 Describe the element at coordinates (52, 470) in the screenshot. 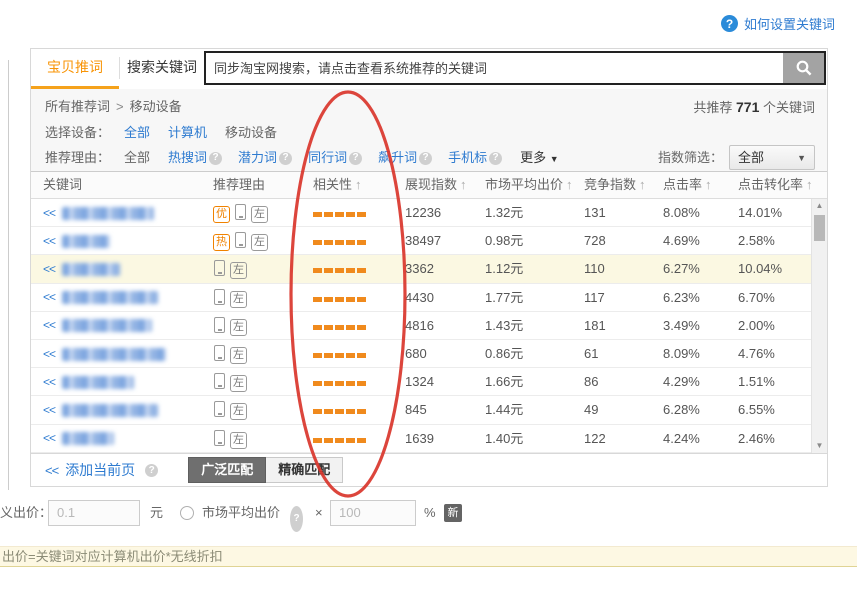

I see `add-page-chevron: <<` at that location.